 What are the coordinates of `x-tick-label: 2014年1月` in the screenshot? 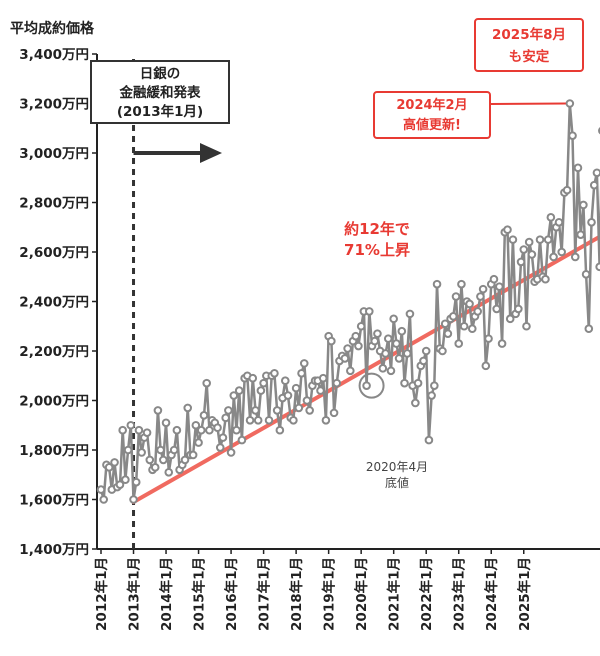 It's located at (166, 594).